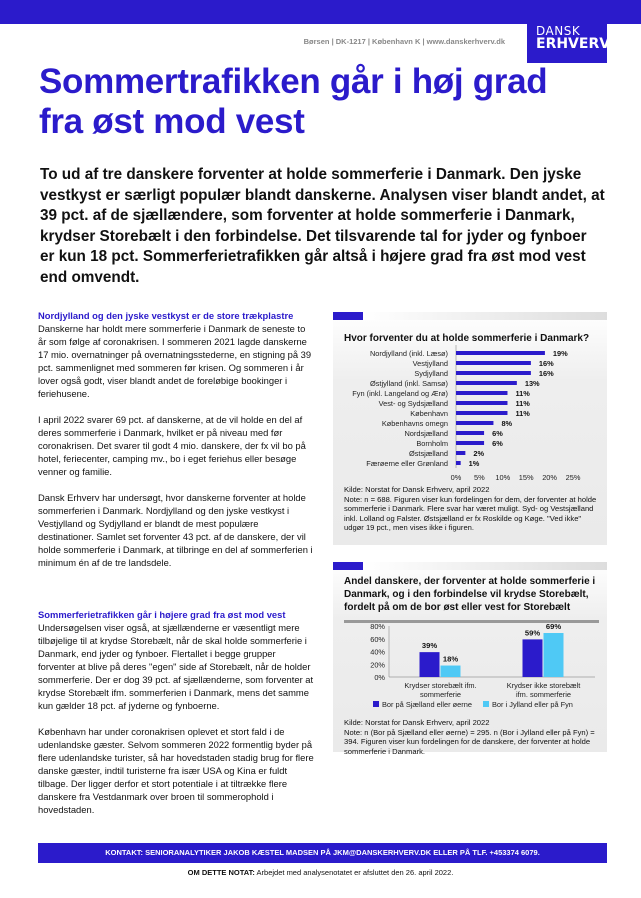  What do you see at coordinates (413, 403) in the screenshot?
I see `category-label: Vest- og Sydsjælland` at bounding box center [413, 403].